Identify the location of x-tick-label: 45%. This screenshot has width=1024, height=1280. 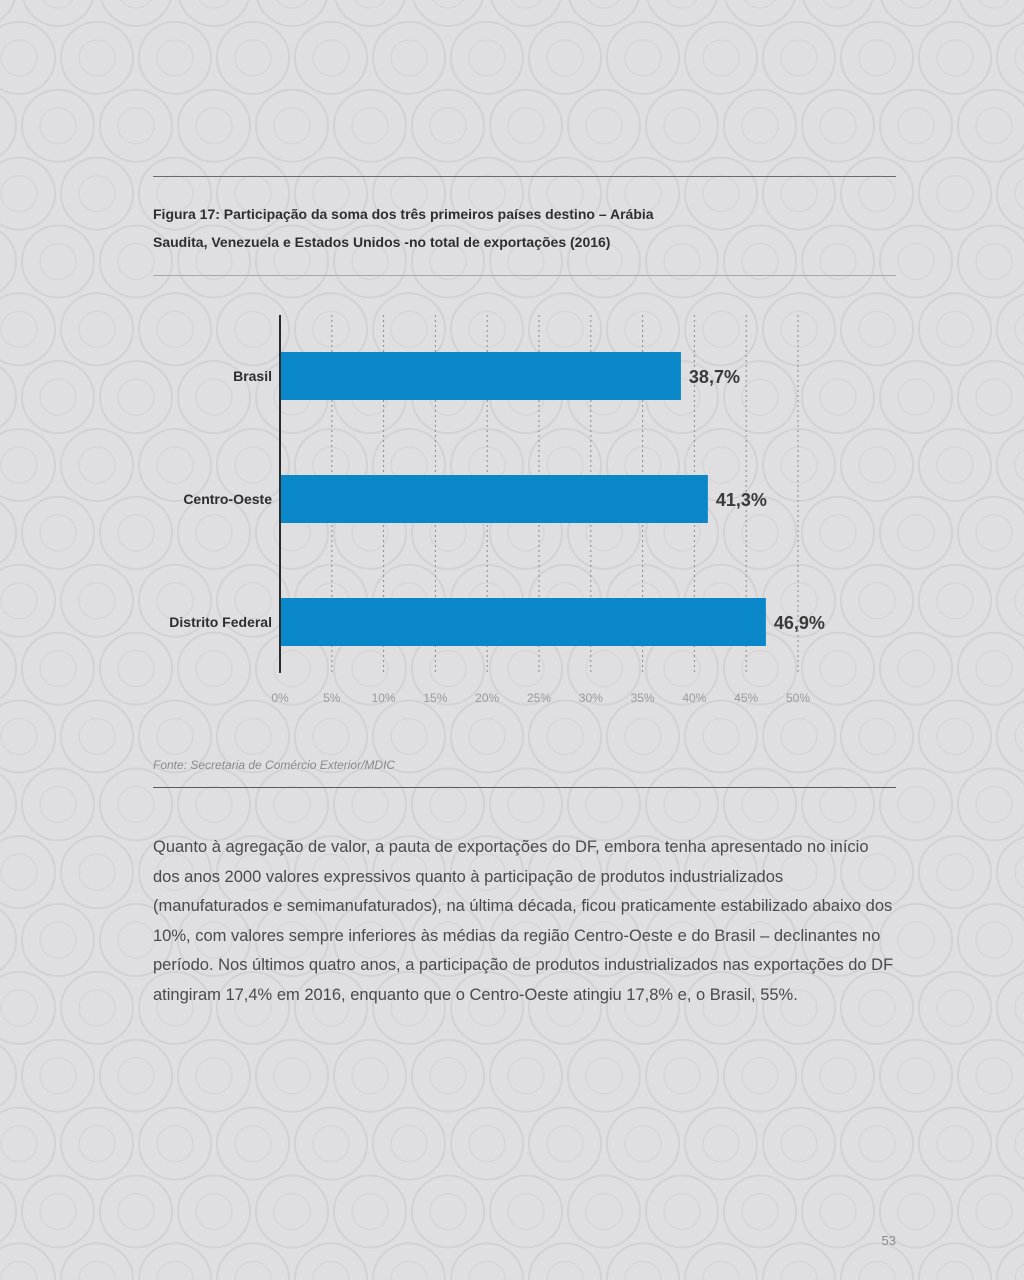
(746, 698).